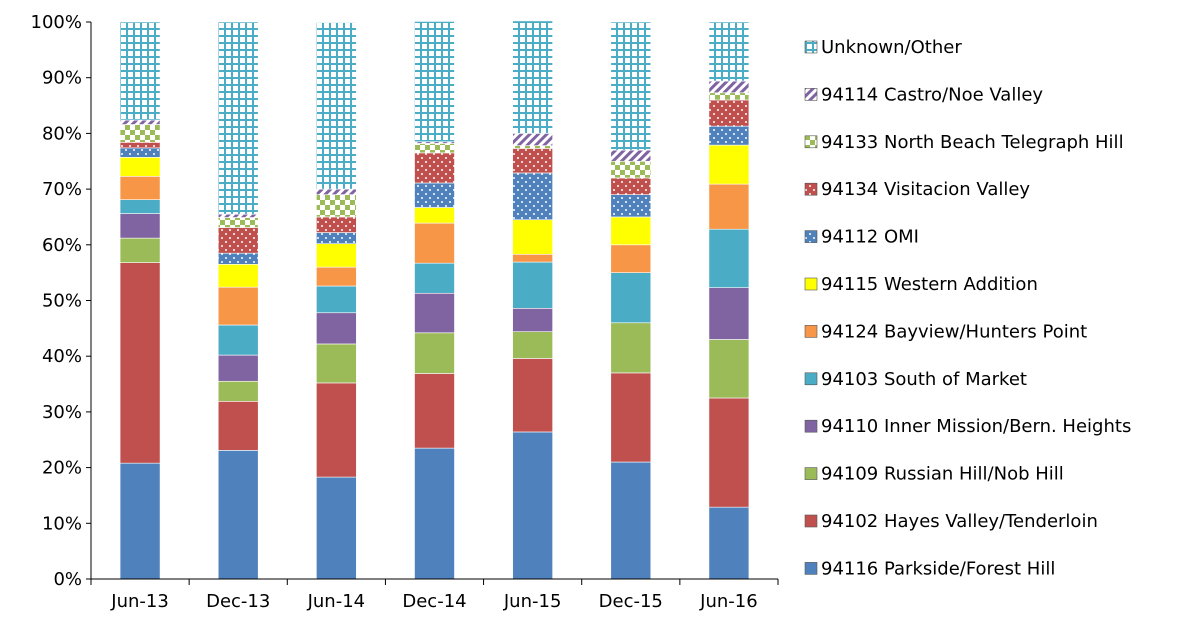  I want to click on y-ticks-group: 0% 10% 20% 30% 40% 50% 60% 70% 80% 90% 100%, so click(61, 301).